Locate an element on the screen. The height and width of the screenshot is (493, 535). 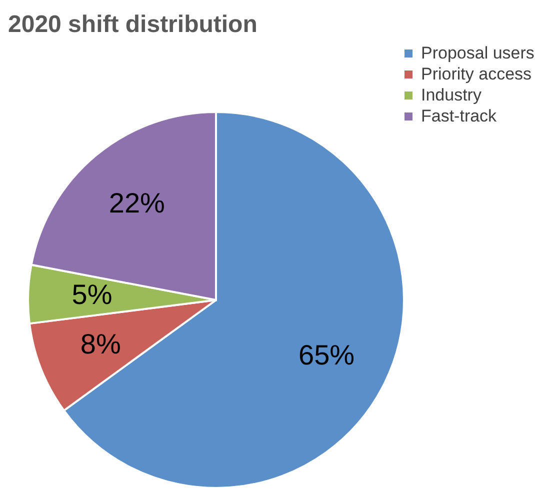
data-label: 8% is located at coordinates (100, 344).